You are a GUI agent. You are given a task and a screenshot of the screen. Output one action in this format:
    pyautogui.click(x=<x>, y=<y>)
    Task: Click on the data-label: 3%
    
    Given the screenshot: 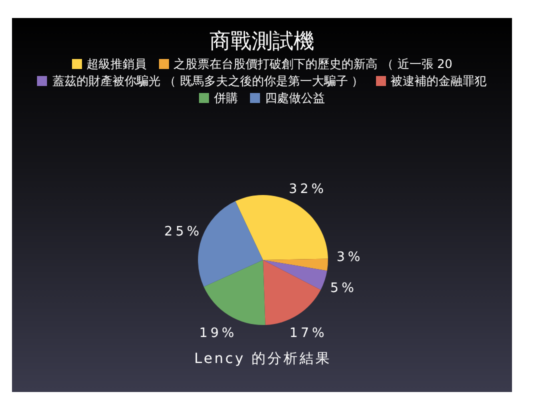 What is the action you would take?
    pyautogui.click(x=350, y=257)
    